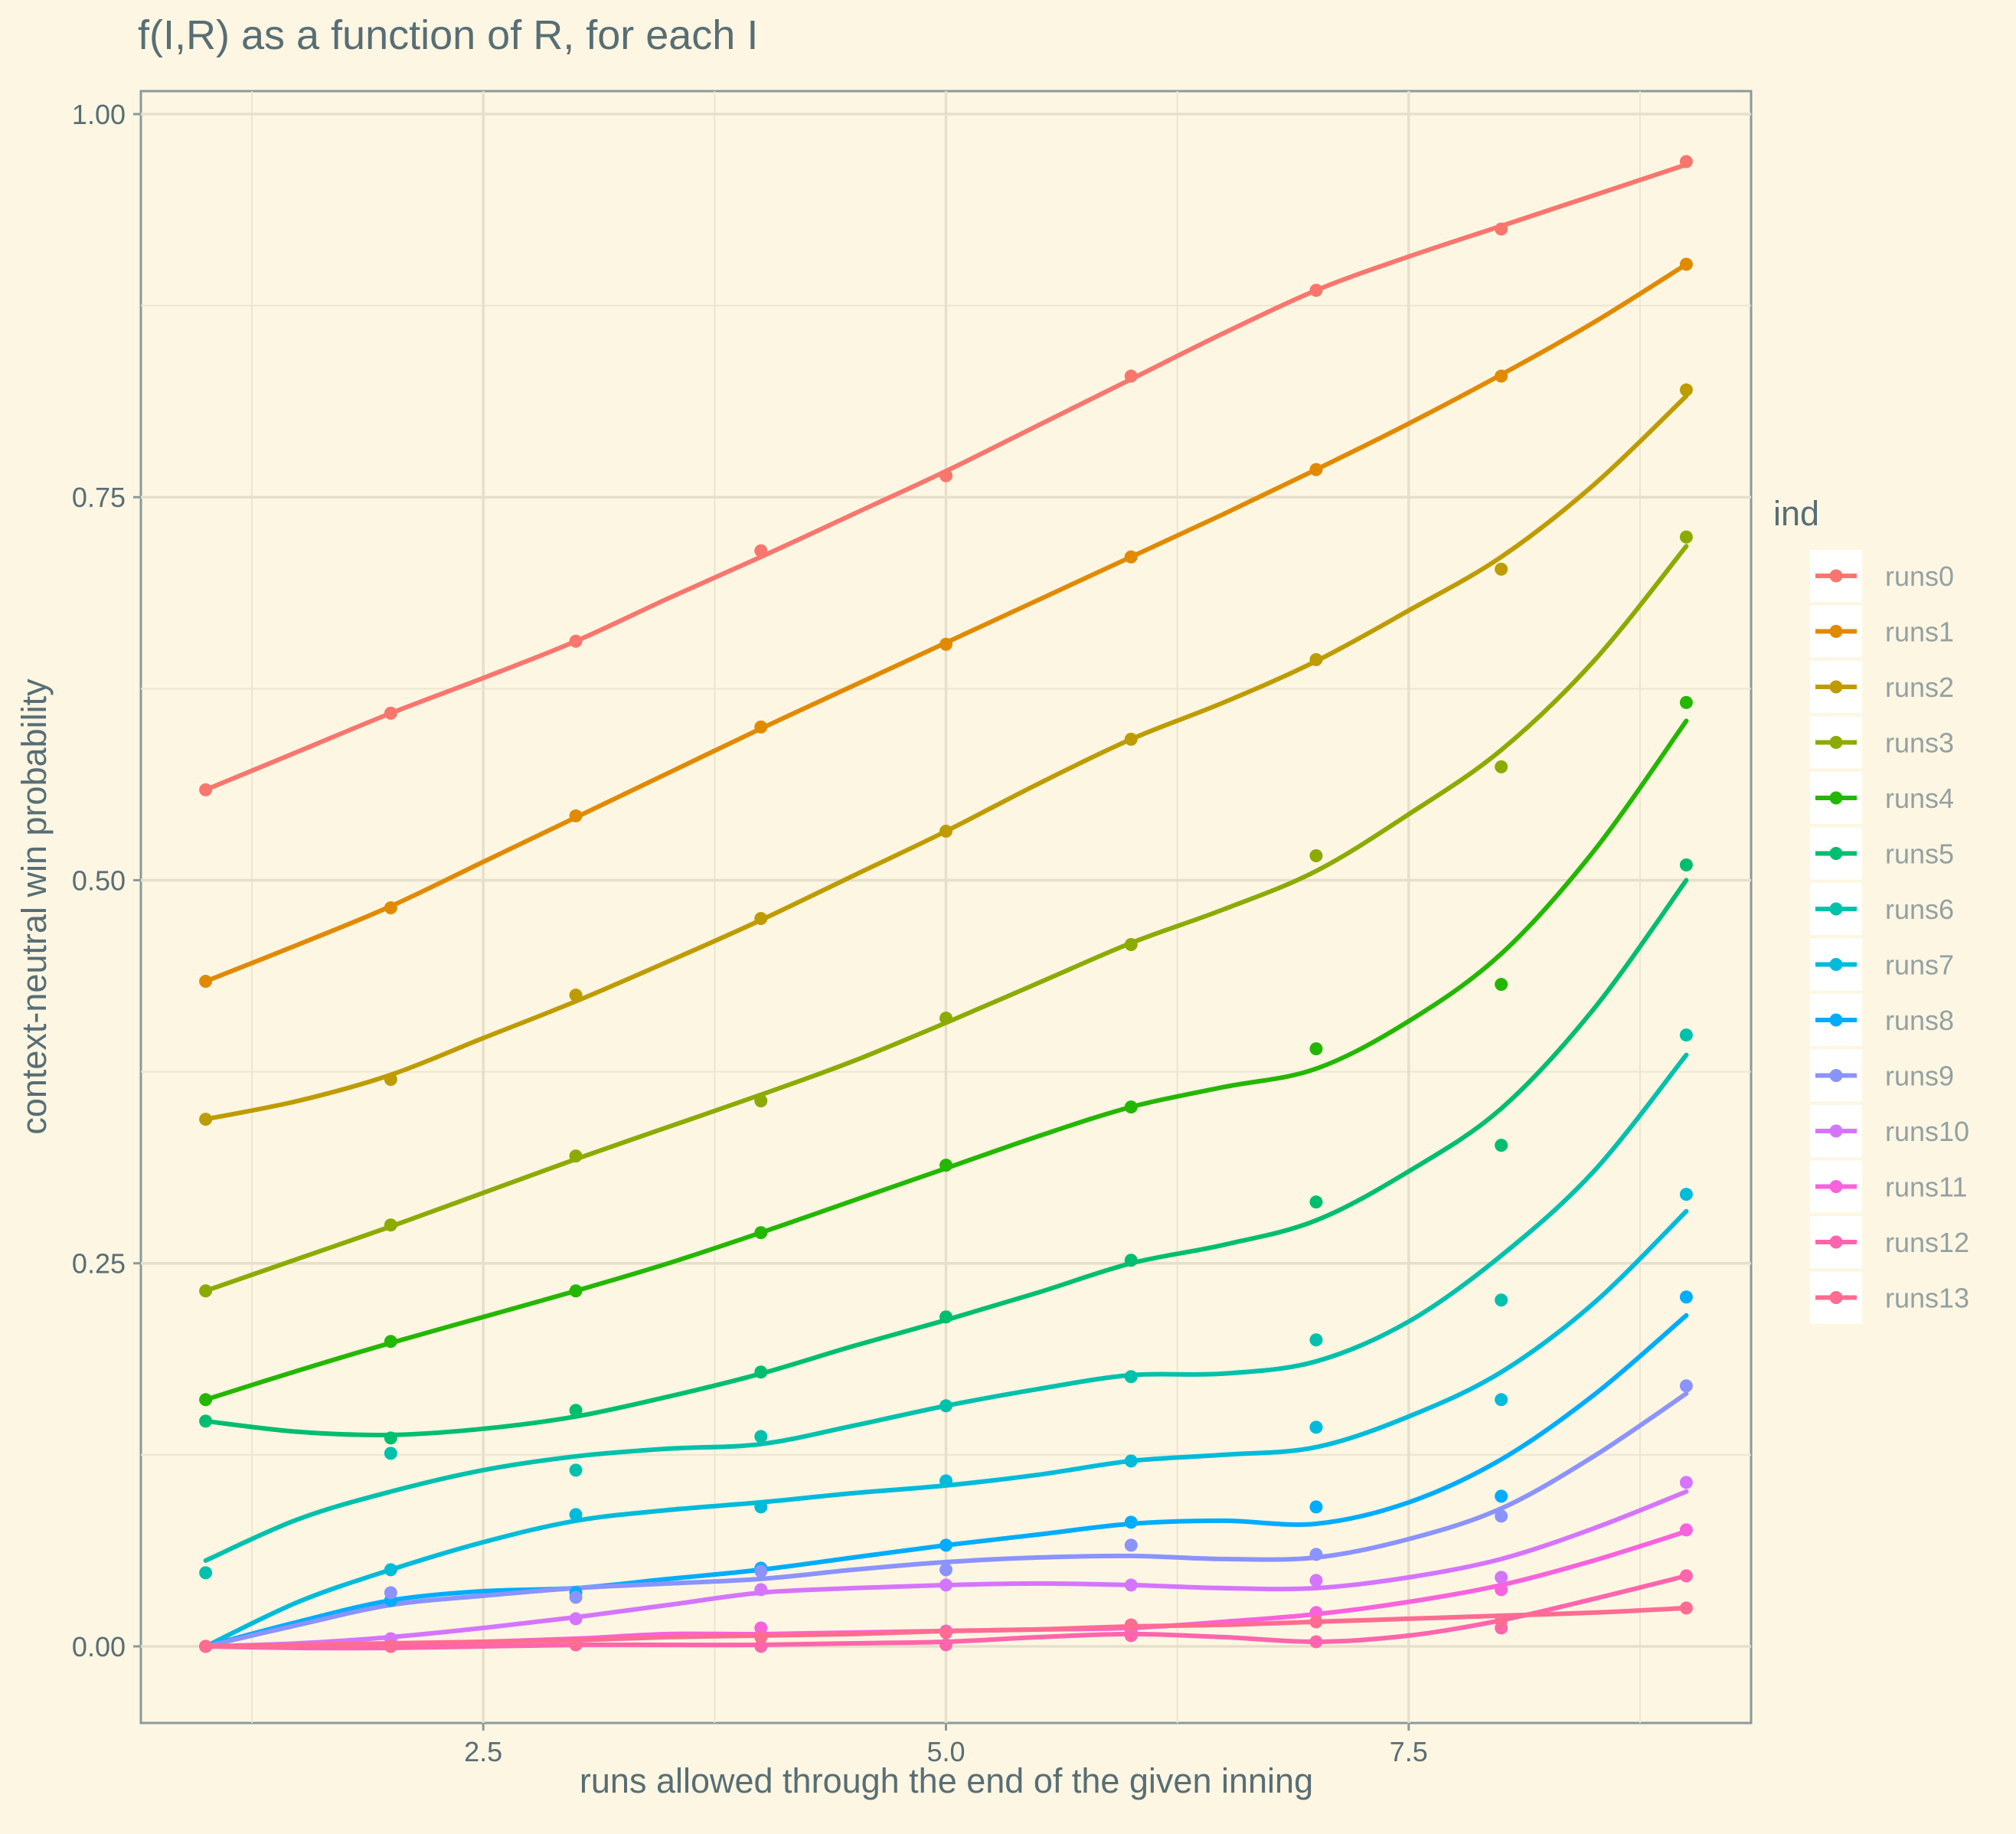 The image size is (2016, 1834). I want to click on legend-label: runs4, so click(1919, 798).